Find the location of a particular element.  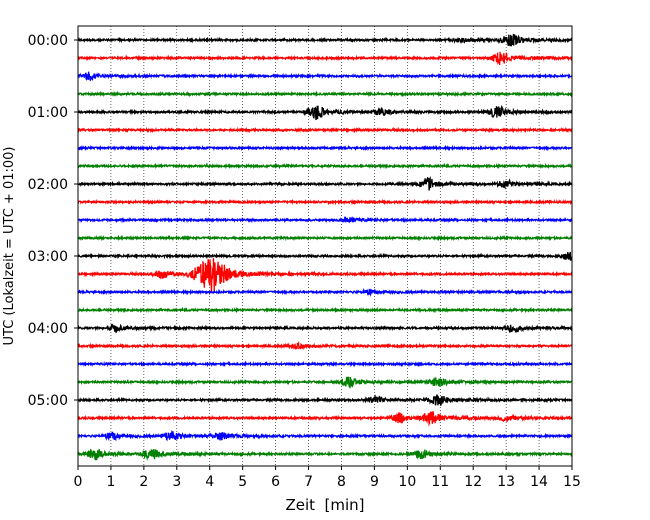

x-tick-label: 8 is located at coordinates (341, 482).